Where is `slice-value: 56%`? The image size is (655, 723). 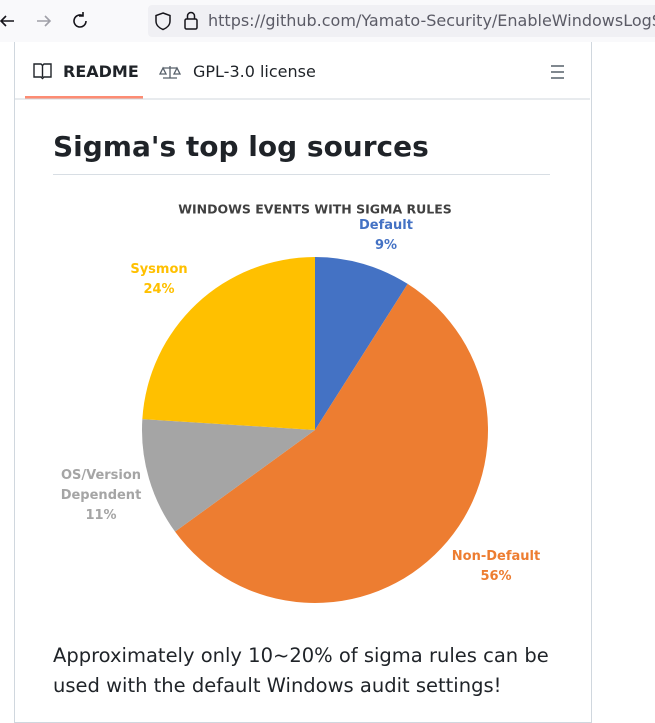
slice-value: 56% is located at coordinates (496, 576).